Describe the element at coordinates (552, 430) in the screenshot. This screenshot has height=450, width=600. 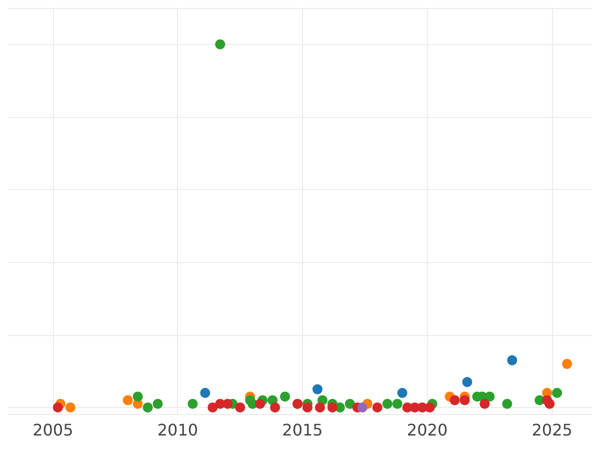
I see `x-tick-label: 2025` at that location.